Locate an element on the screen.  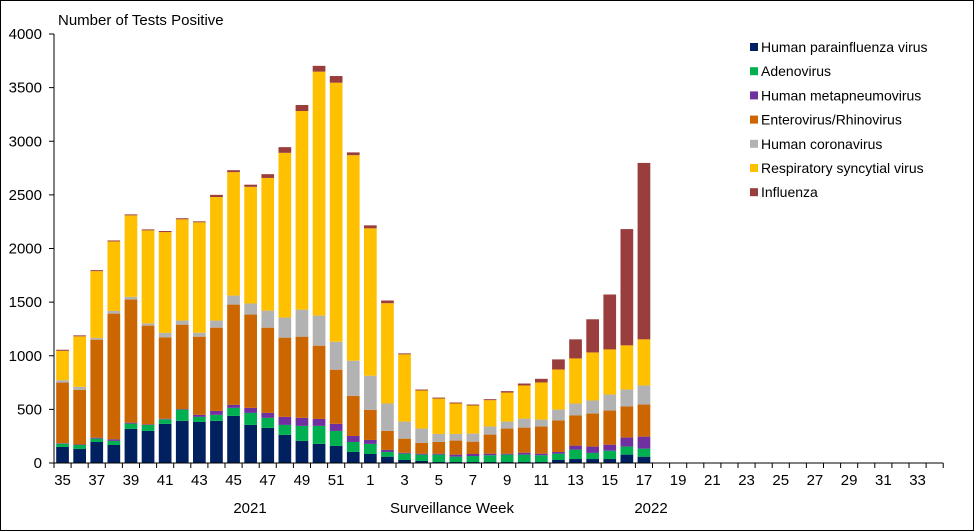
x-tick-label: 21 is located at coordinates (712, 480).